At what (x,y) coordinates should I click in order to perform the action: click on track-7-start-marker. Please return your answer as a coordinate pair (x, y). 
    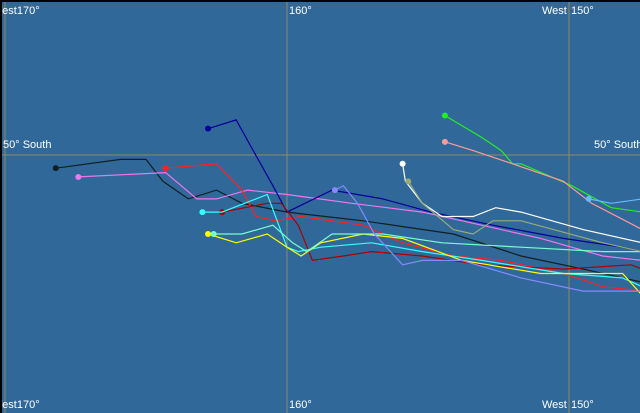
    Looking at the image, I should click on (208, 234).